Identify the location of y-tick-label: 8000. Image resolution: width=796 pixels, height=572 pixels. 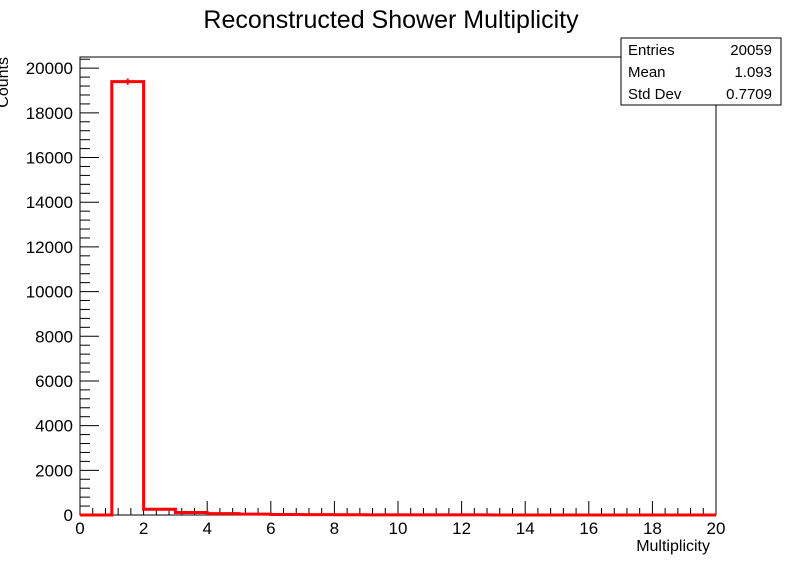
(54, 336).